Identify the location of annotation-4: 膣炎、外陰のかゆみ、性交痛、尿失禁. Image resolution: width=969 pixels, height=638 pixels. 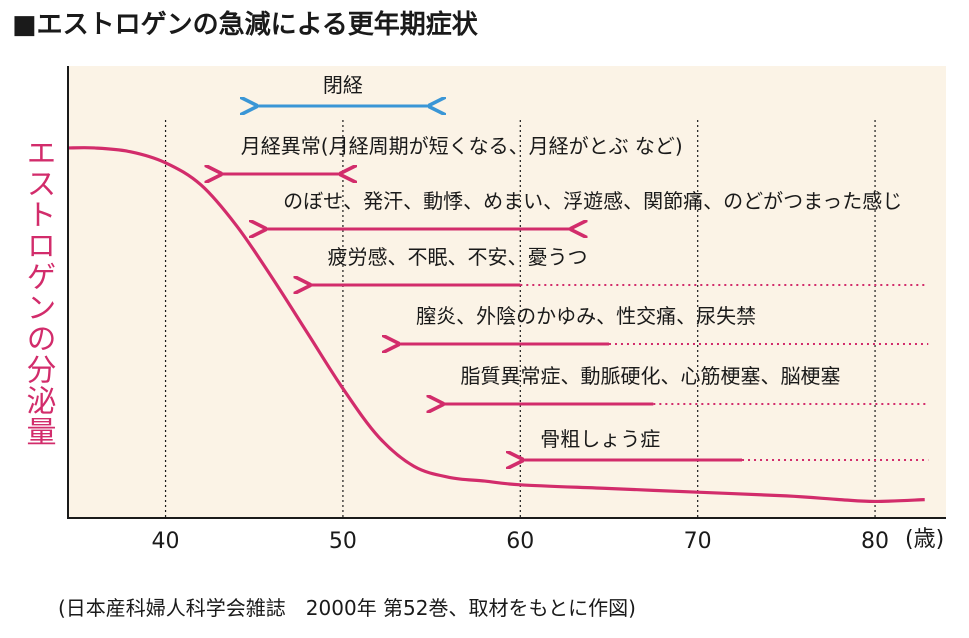
(663, 324).